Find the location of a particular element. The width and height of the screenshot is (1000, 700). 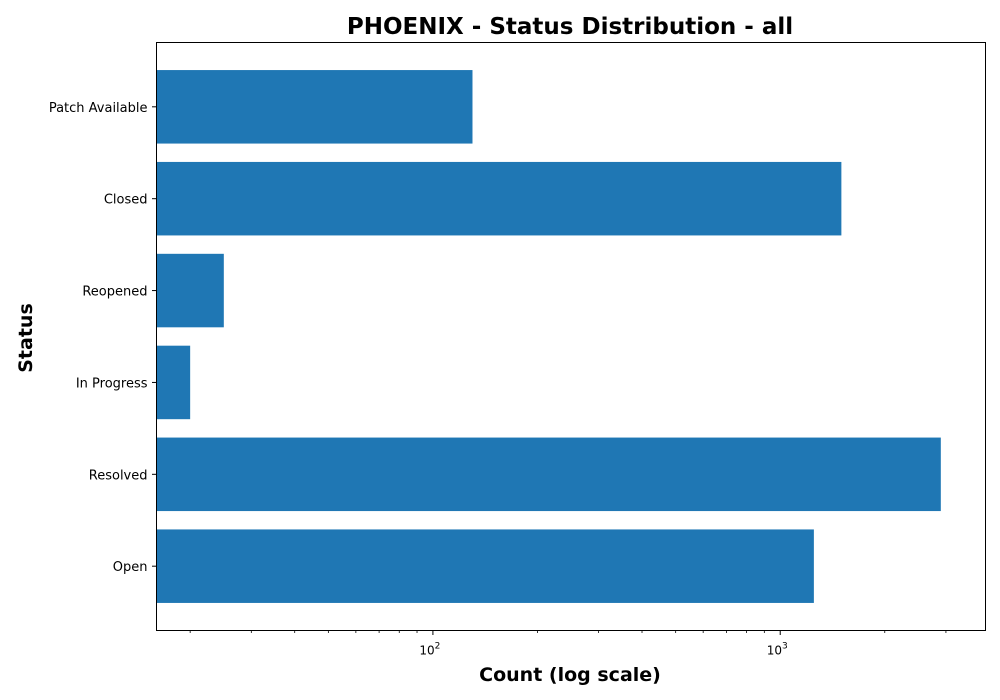

x-tick-label-0: 10² is located at coordinates (429, 650).